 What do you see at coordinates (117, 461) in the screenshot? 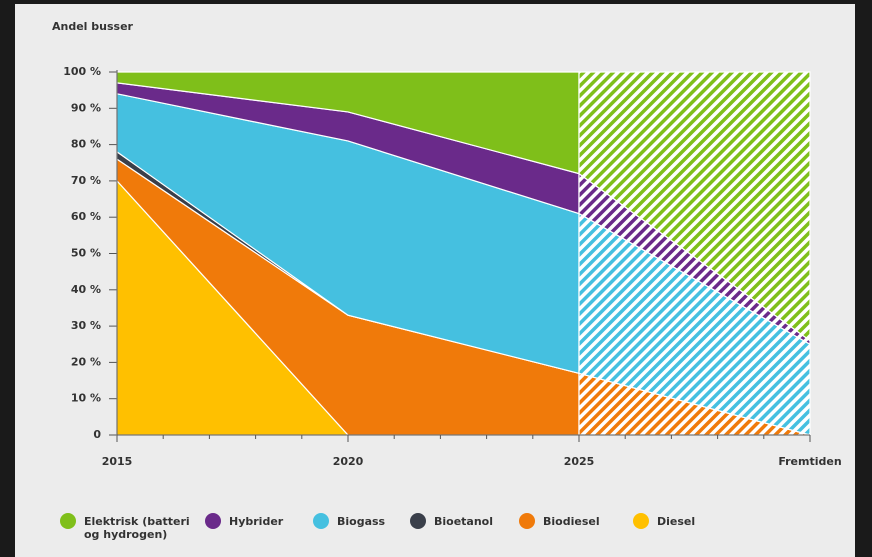
I see `x-tick-label: 2015` at bounding box center [117, 461].